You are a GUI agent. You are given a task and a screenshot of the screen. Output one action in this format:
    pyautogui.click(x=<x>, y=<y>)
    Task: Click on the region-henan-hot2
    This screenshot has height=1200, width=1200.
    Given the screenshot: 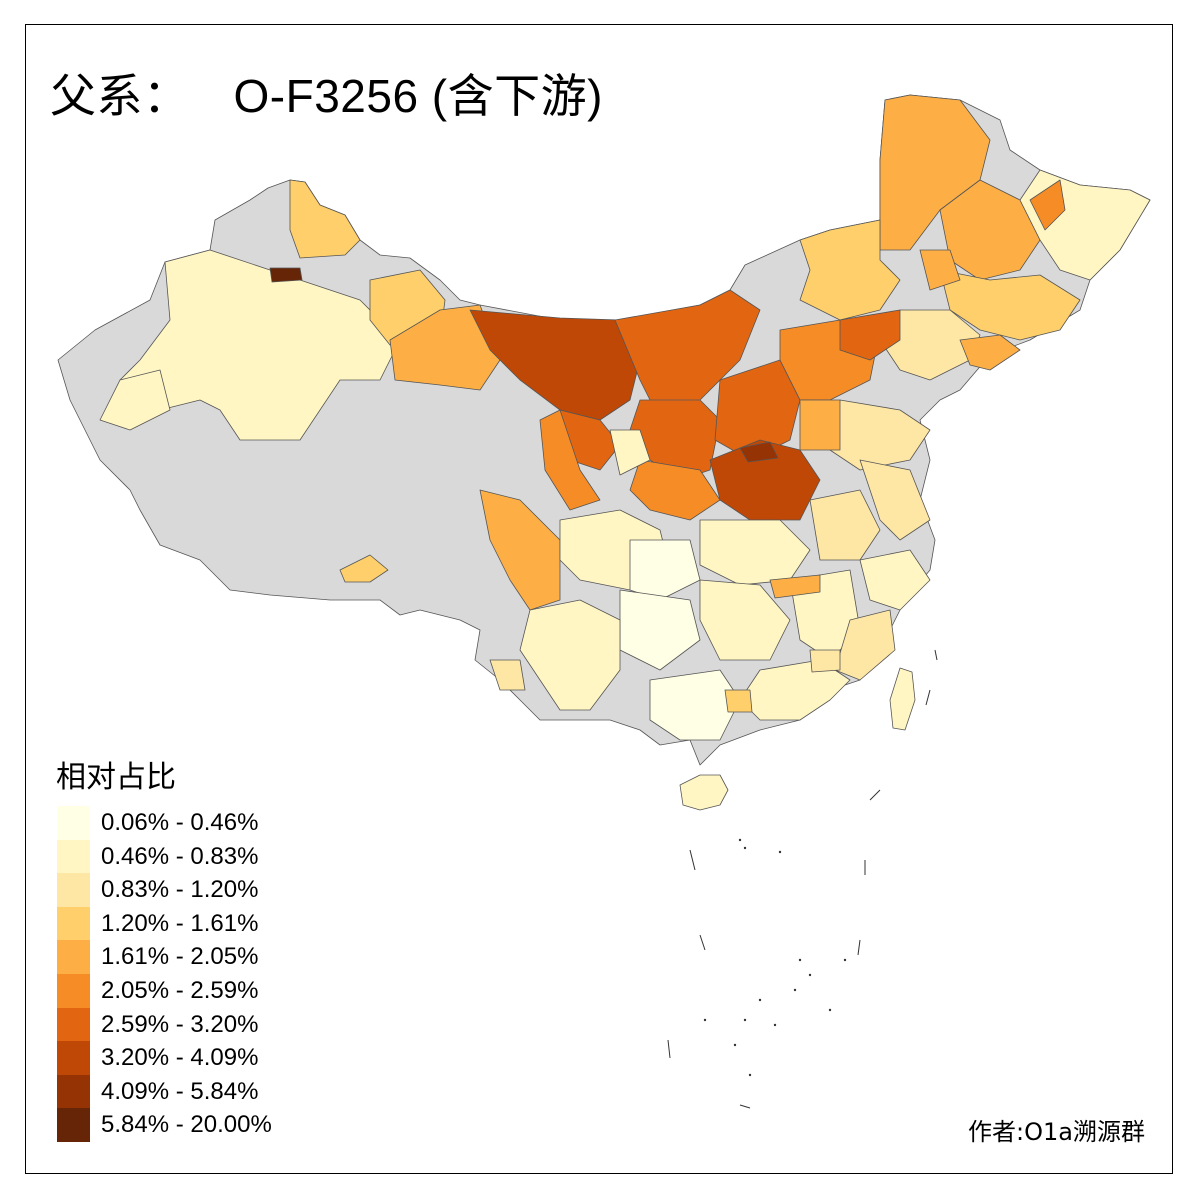 What is the action you would take?
    pyautogui.click(x=759, y=452)
    